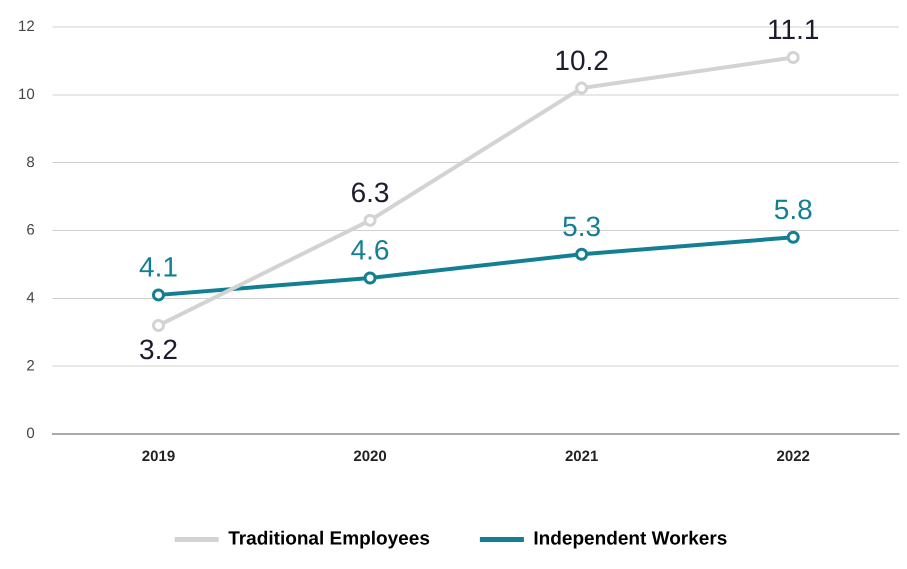  What do you see at coordinates (30, 297) in the screenshot?
I see `y-tick-label: 4` at bounding box center [30, 297].